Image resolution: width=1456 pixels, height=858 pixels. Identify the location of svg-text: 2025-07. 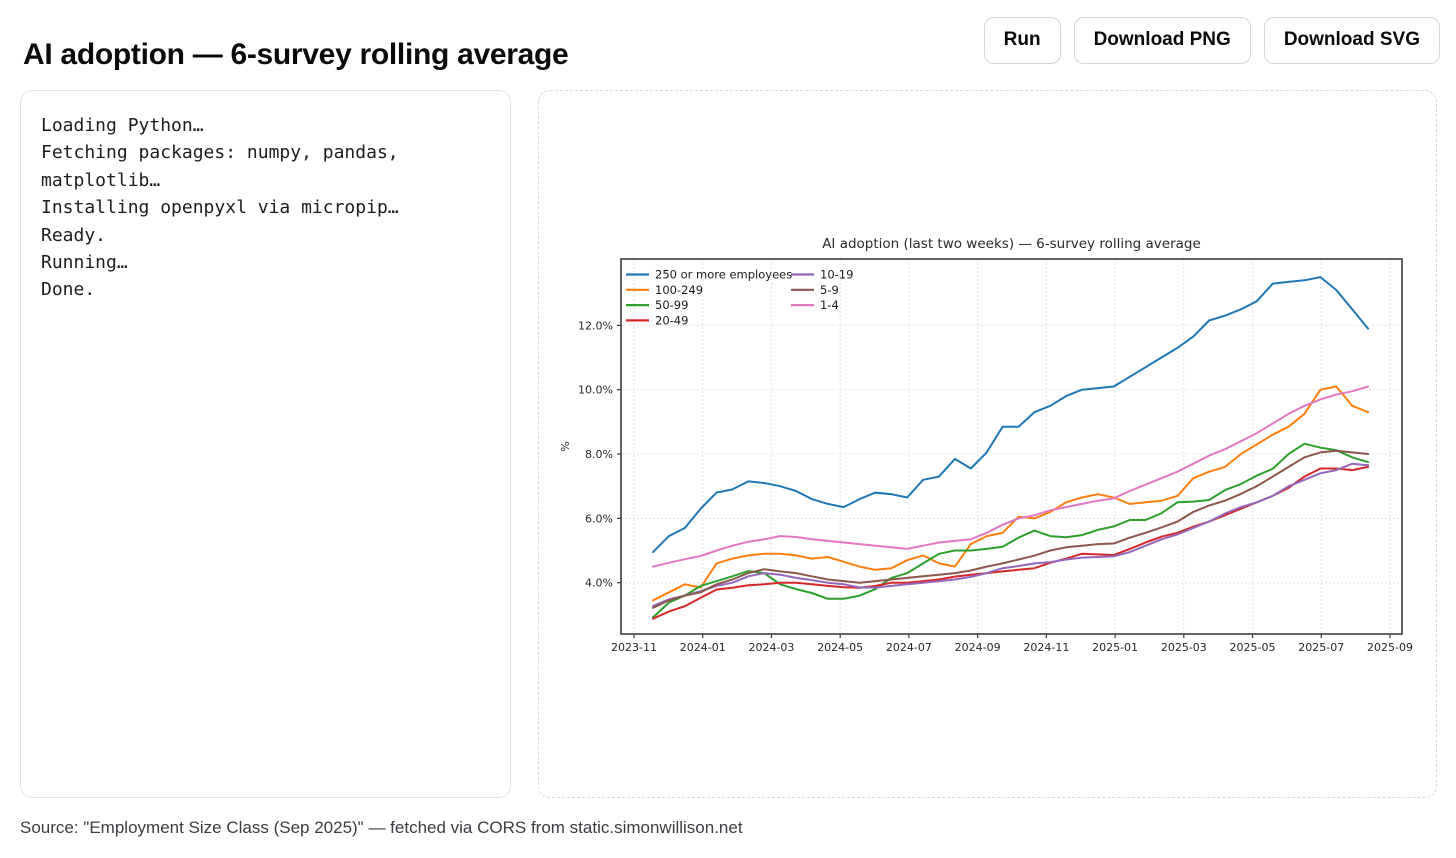
(1321, 647).